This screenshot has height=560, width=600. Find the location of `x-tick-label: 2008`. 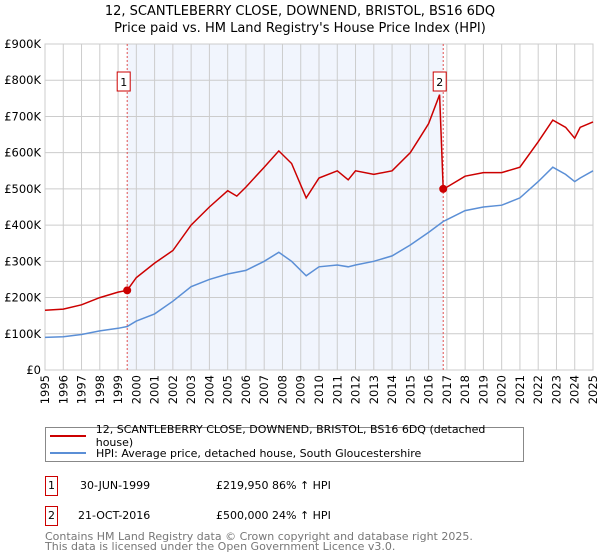

x-tick-label: 2008 is located at coordinates (282, 389).